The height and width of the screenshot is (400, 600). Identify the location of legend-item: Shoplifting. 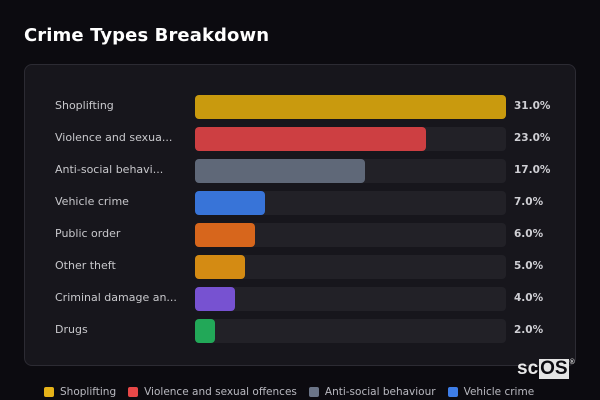
(80, 392).